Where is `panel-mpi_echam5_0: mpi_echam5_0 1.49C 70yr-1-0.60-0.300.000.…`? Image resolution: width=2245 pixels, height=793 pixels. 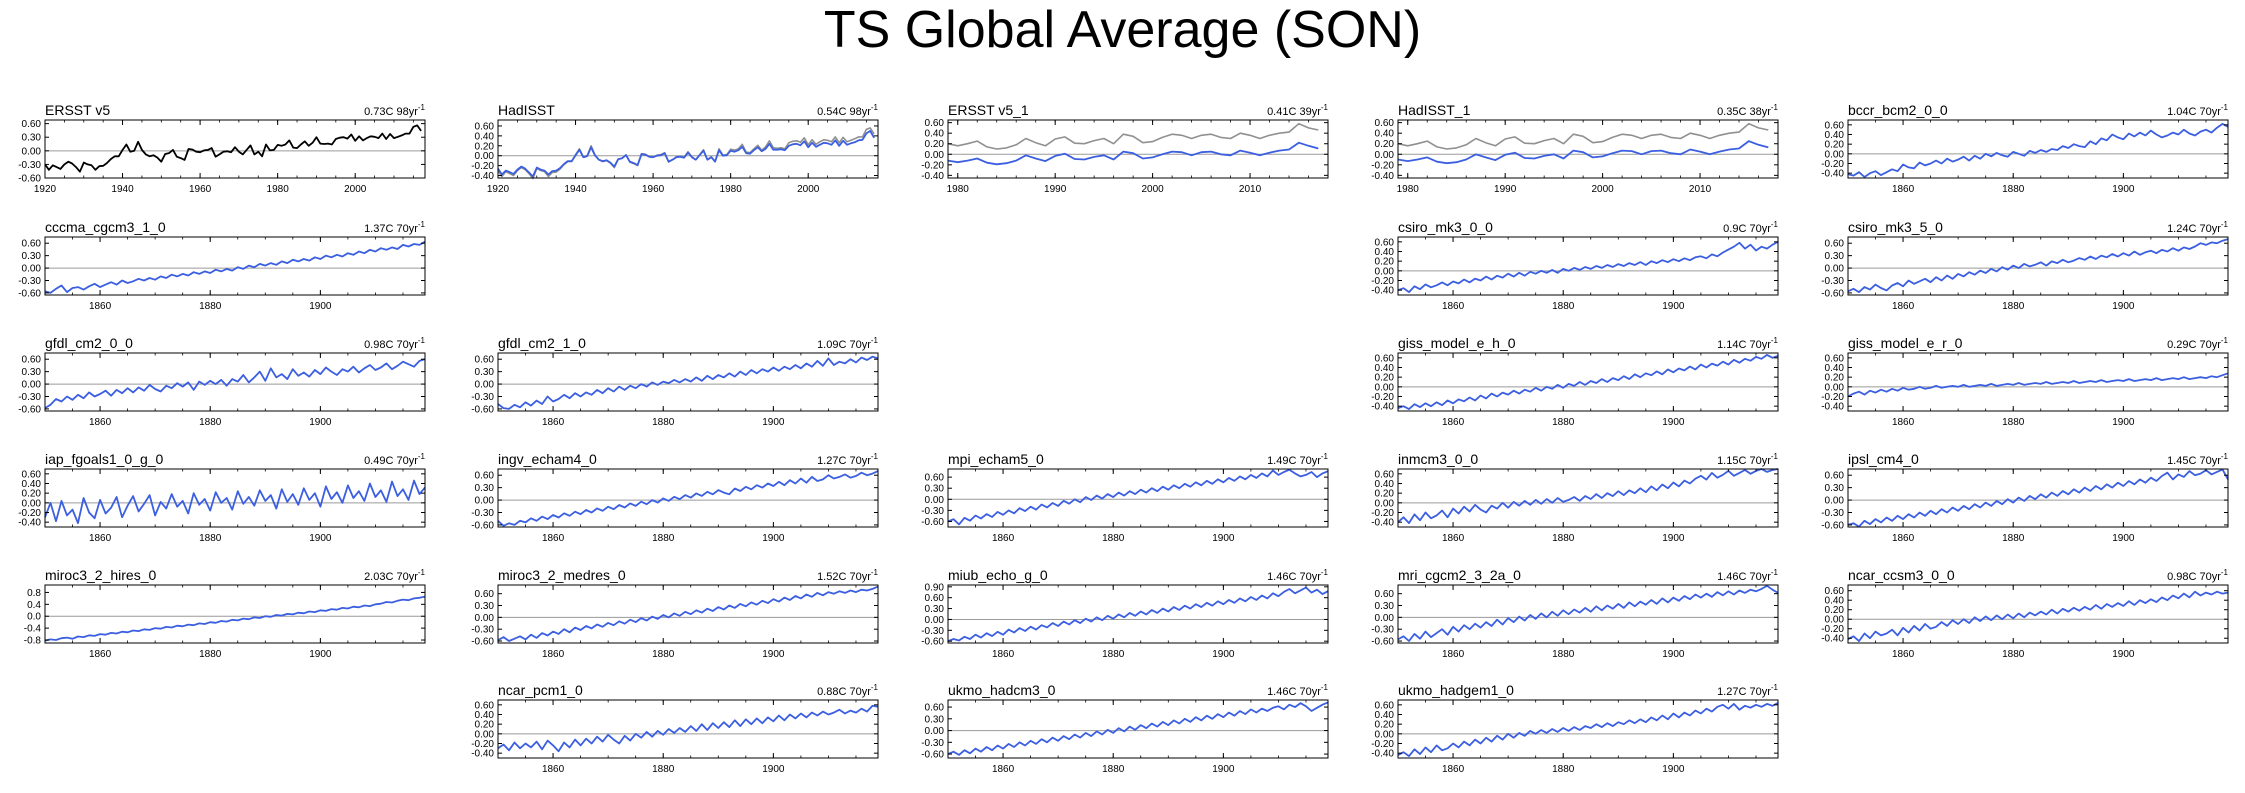 panel-mpi_echam5_0: mpi_echam5_0 1.49C 70yr-1-0.60-0.300.000.… is located at coordinates (1124, 497).